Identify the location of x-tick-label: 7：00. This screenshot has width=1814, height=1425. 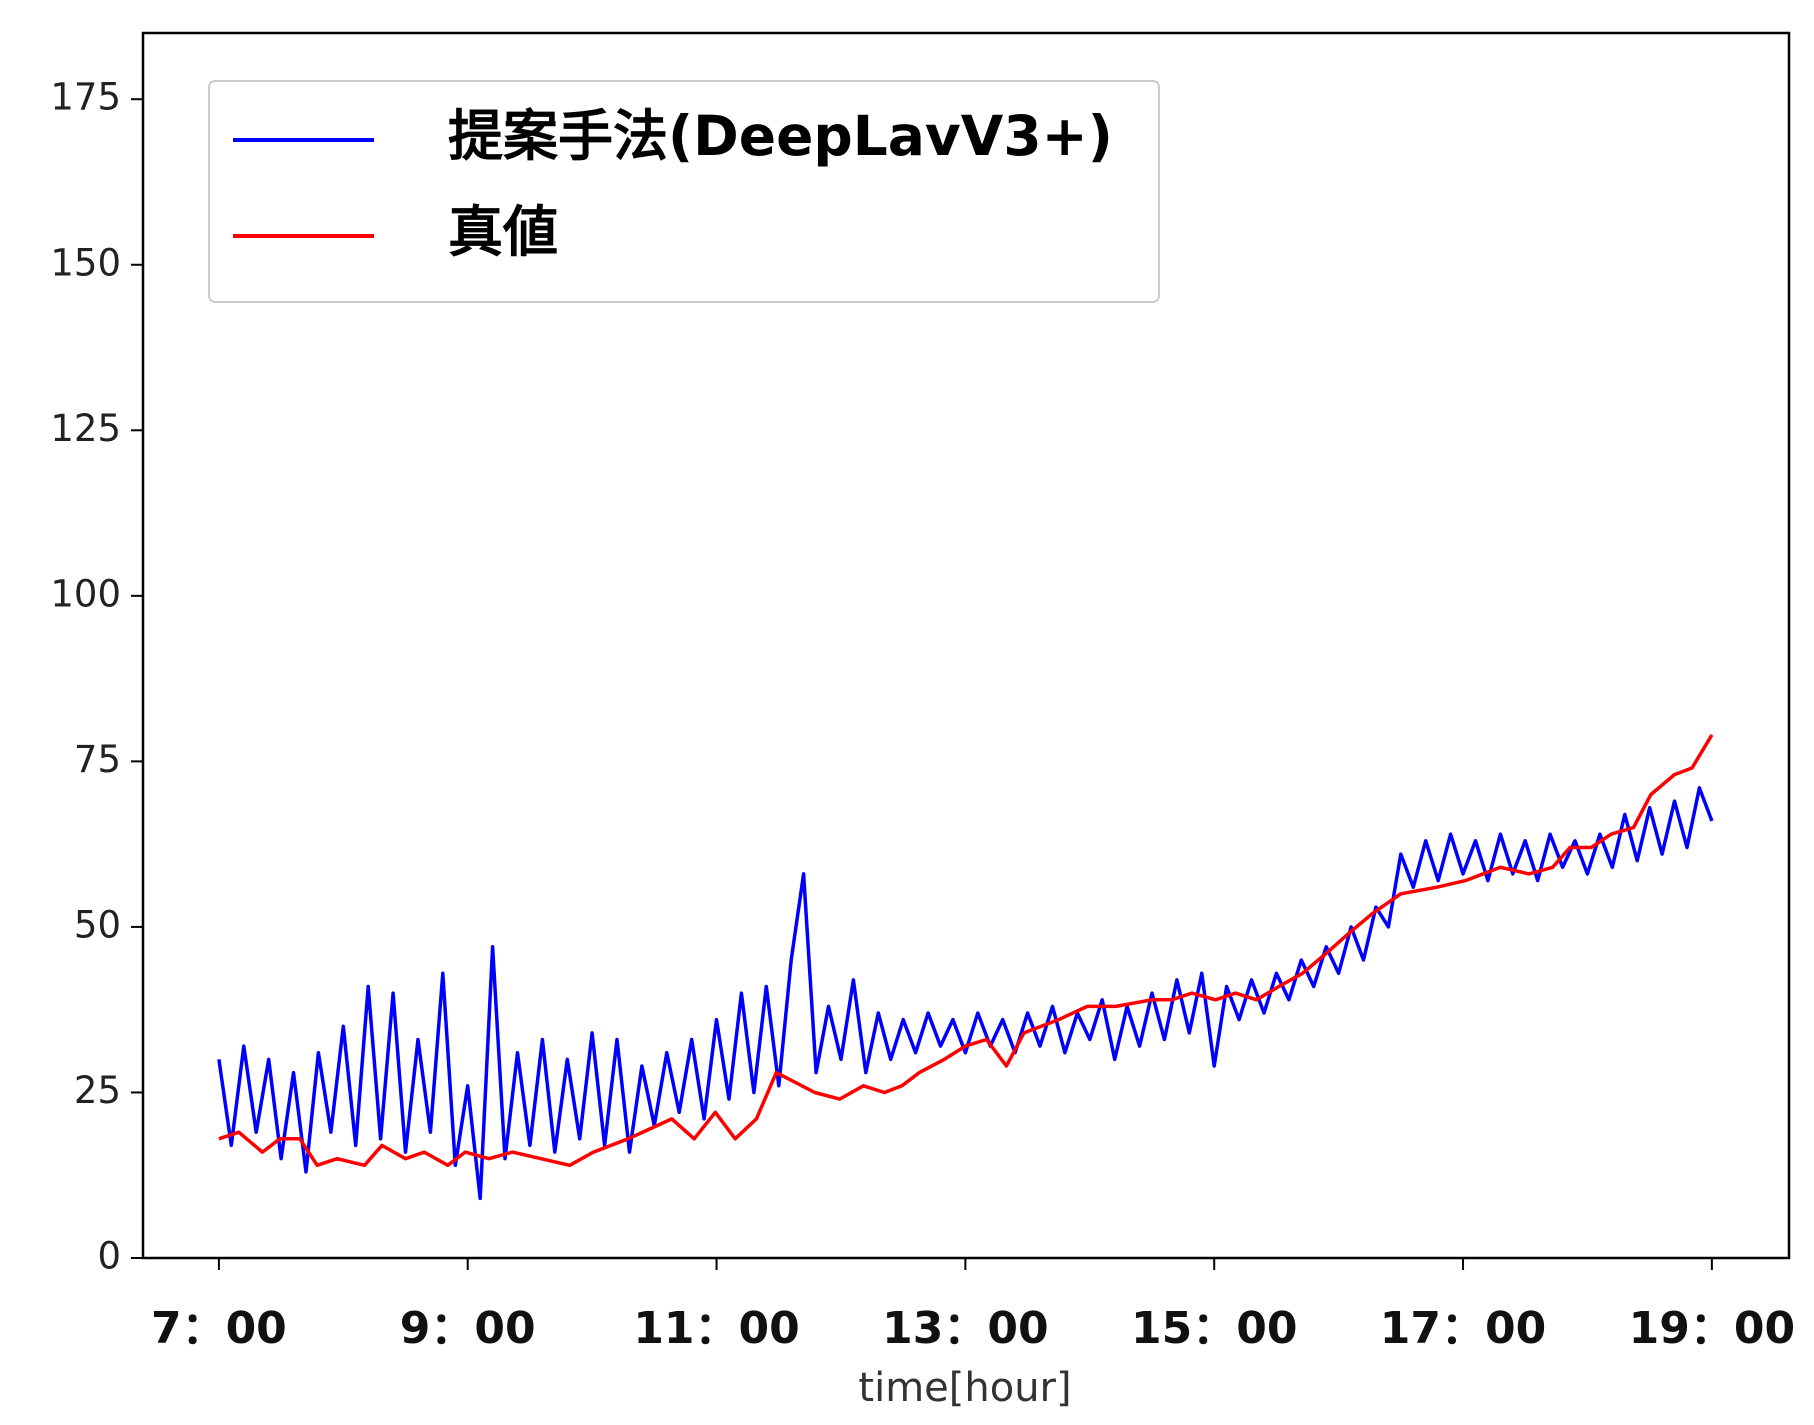
(219, 1328).